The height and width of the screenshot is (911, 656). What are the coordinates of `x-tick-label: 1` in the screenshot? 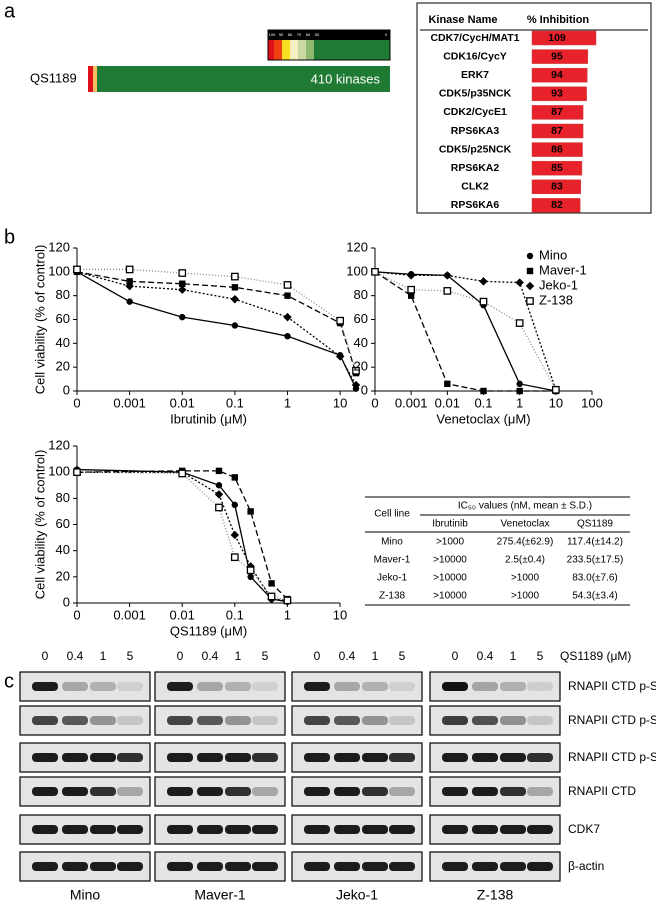 It's located at (287, 614).